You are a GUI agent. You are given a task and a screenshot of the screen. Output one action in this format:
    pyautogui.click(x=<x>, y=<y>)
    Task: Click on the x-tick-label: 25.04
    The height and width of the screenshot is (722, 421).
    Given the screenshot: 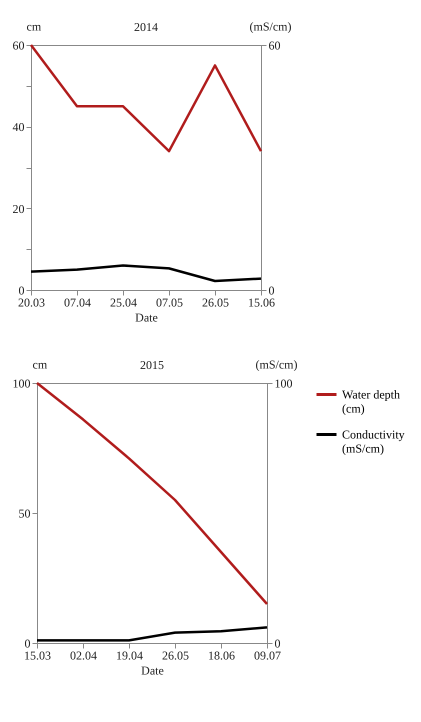 What is the action you would take?
    pyautogui.click(x=123, y=303)
    